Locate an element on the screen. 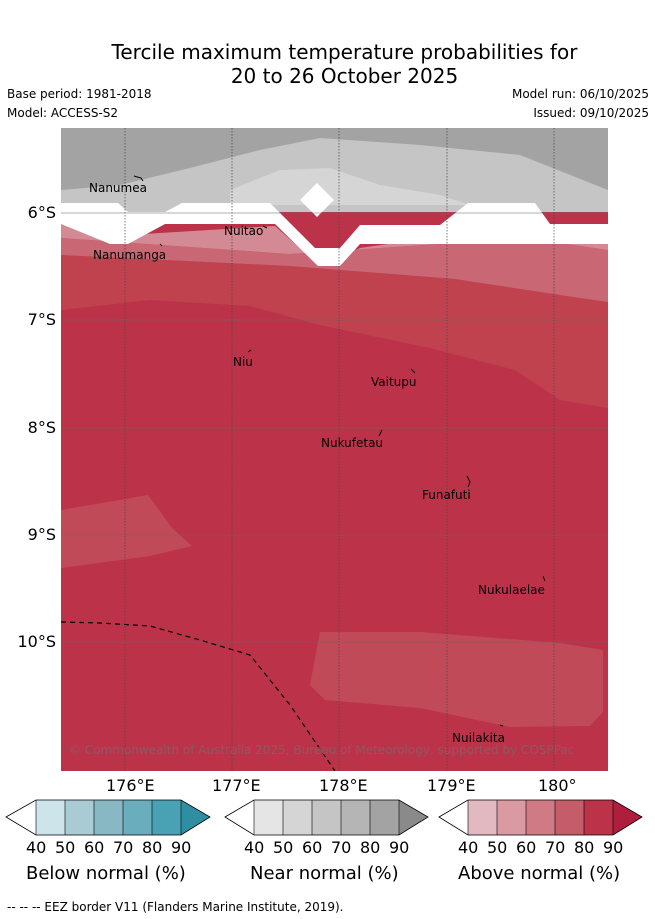  colorbar-label: Near normal (%) is located at coordinates (324, 873).